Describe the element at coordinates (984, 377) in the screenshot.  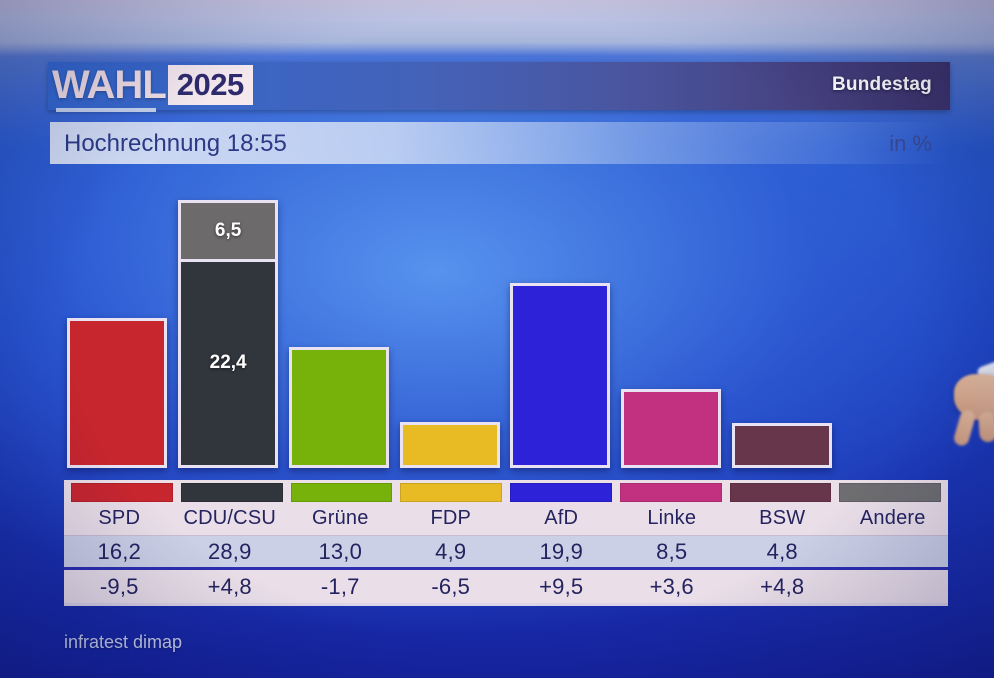
I see `sleeve` at that location.